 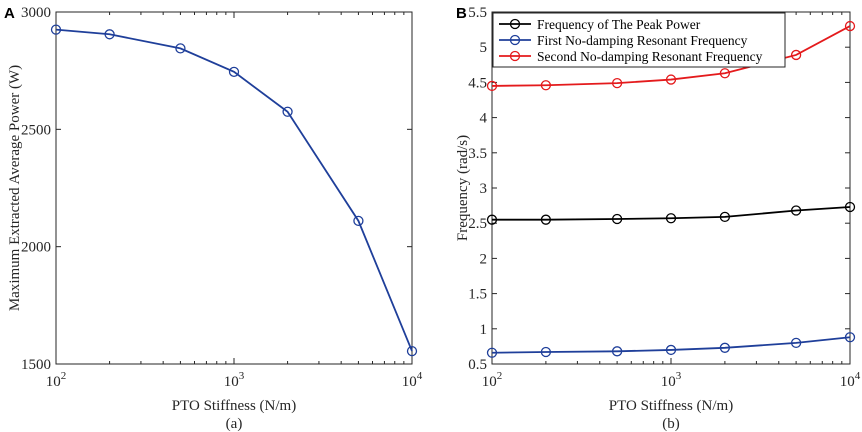 What do you see at coordinates (477, 13) in the screenshot?
I see `y-tick-label: 5.5` at bounding box center [477, 13].